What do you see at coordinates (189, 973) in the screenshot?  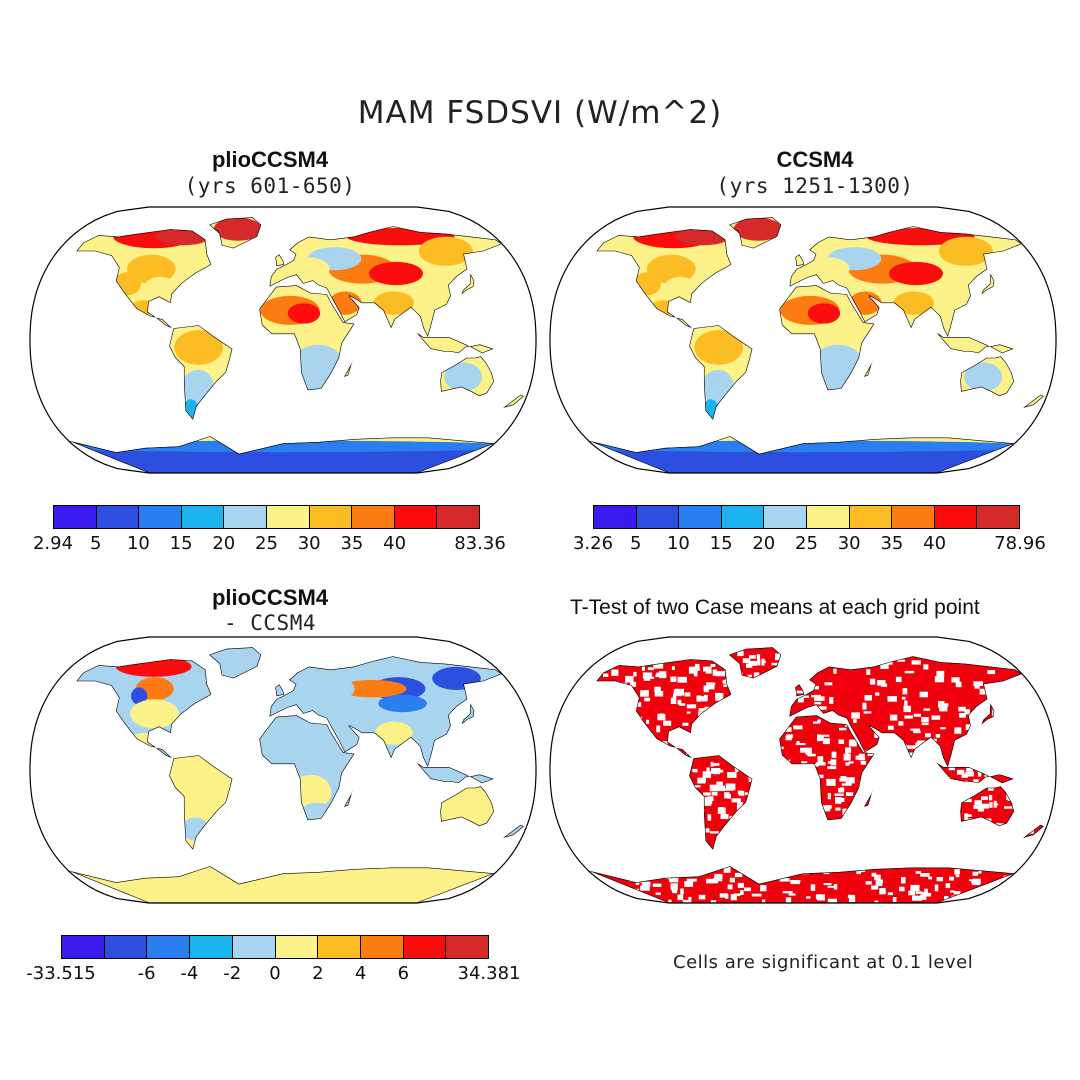 I see `colorbar-tick-label: -4` at bounding box center [189, 973].